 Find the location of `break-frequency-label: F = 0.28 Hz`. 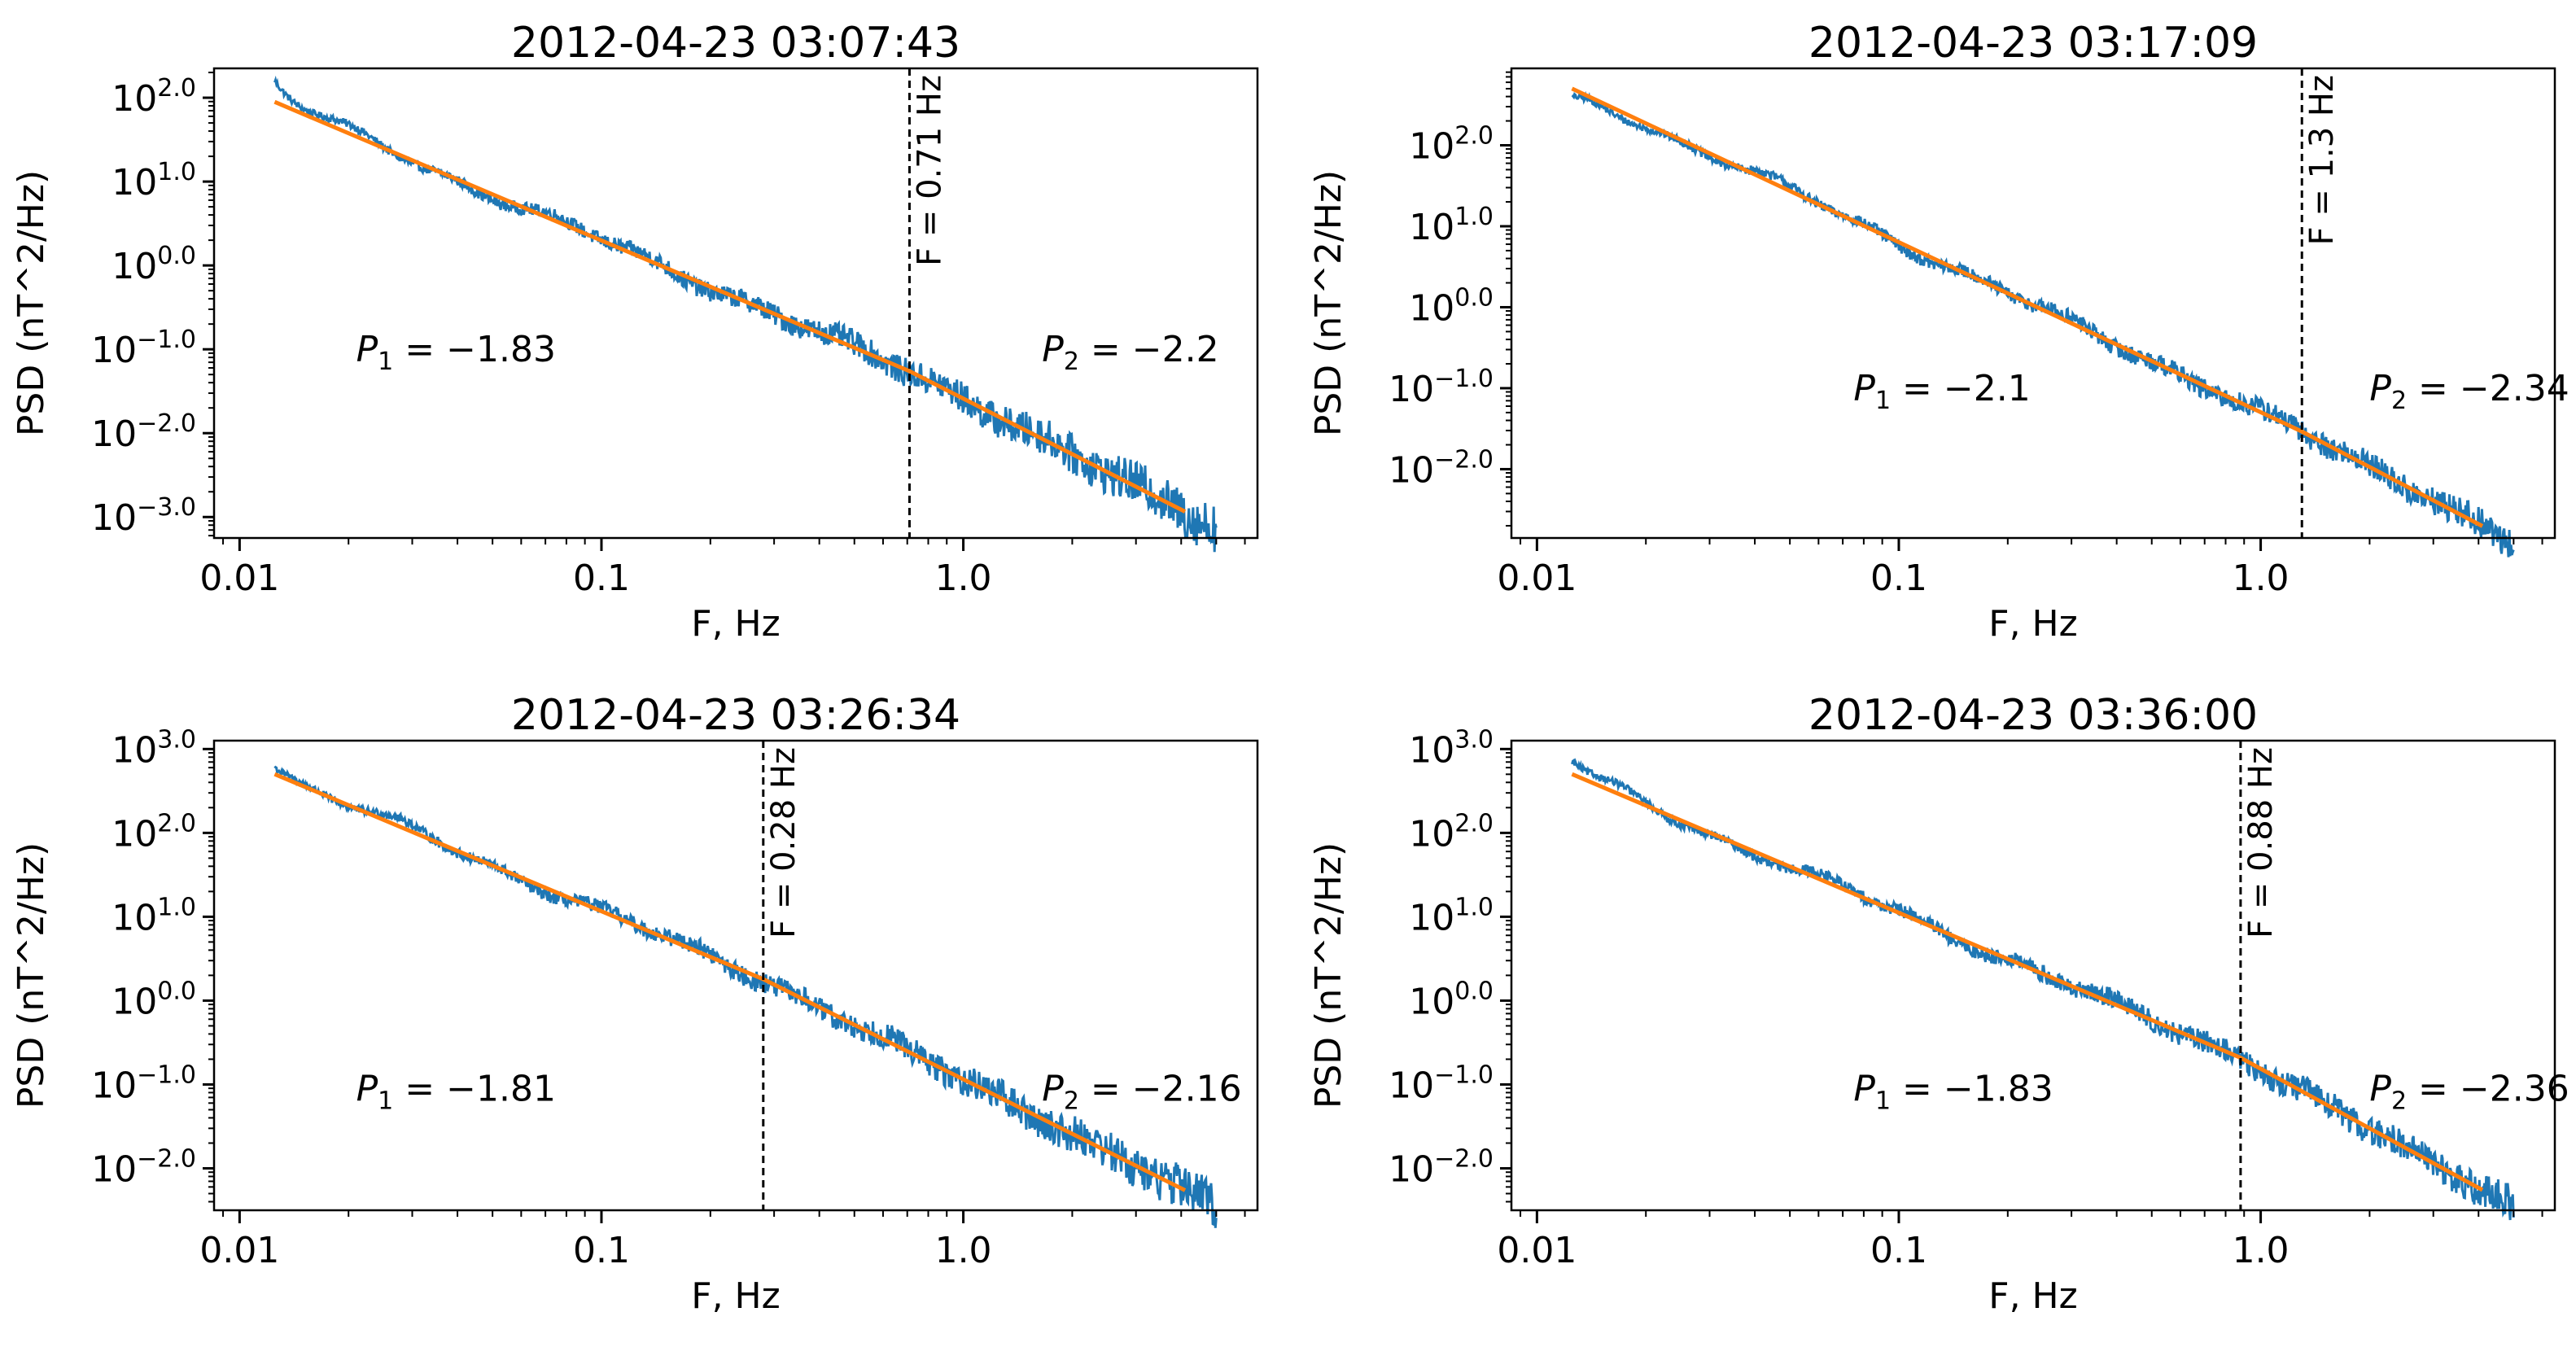

break-frequency-label: F = 0.28 Hz is located at coordinates (784, 843).